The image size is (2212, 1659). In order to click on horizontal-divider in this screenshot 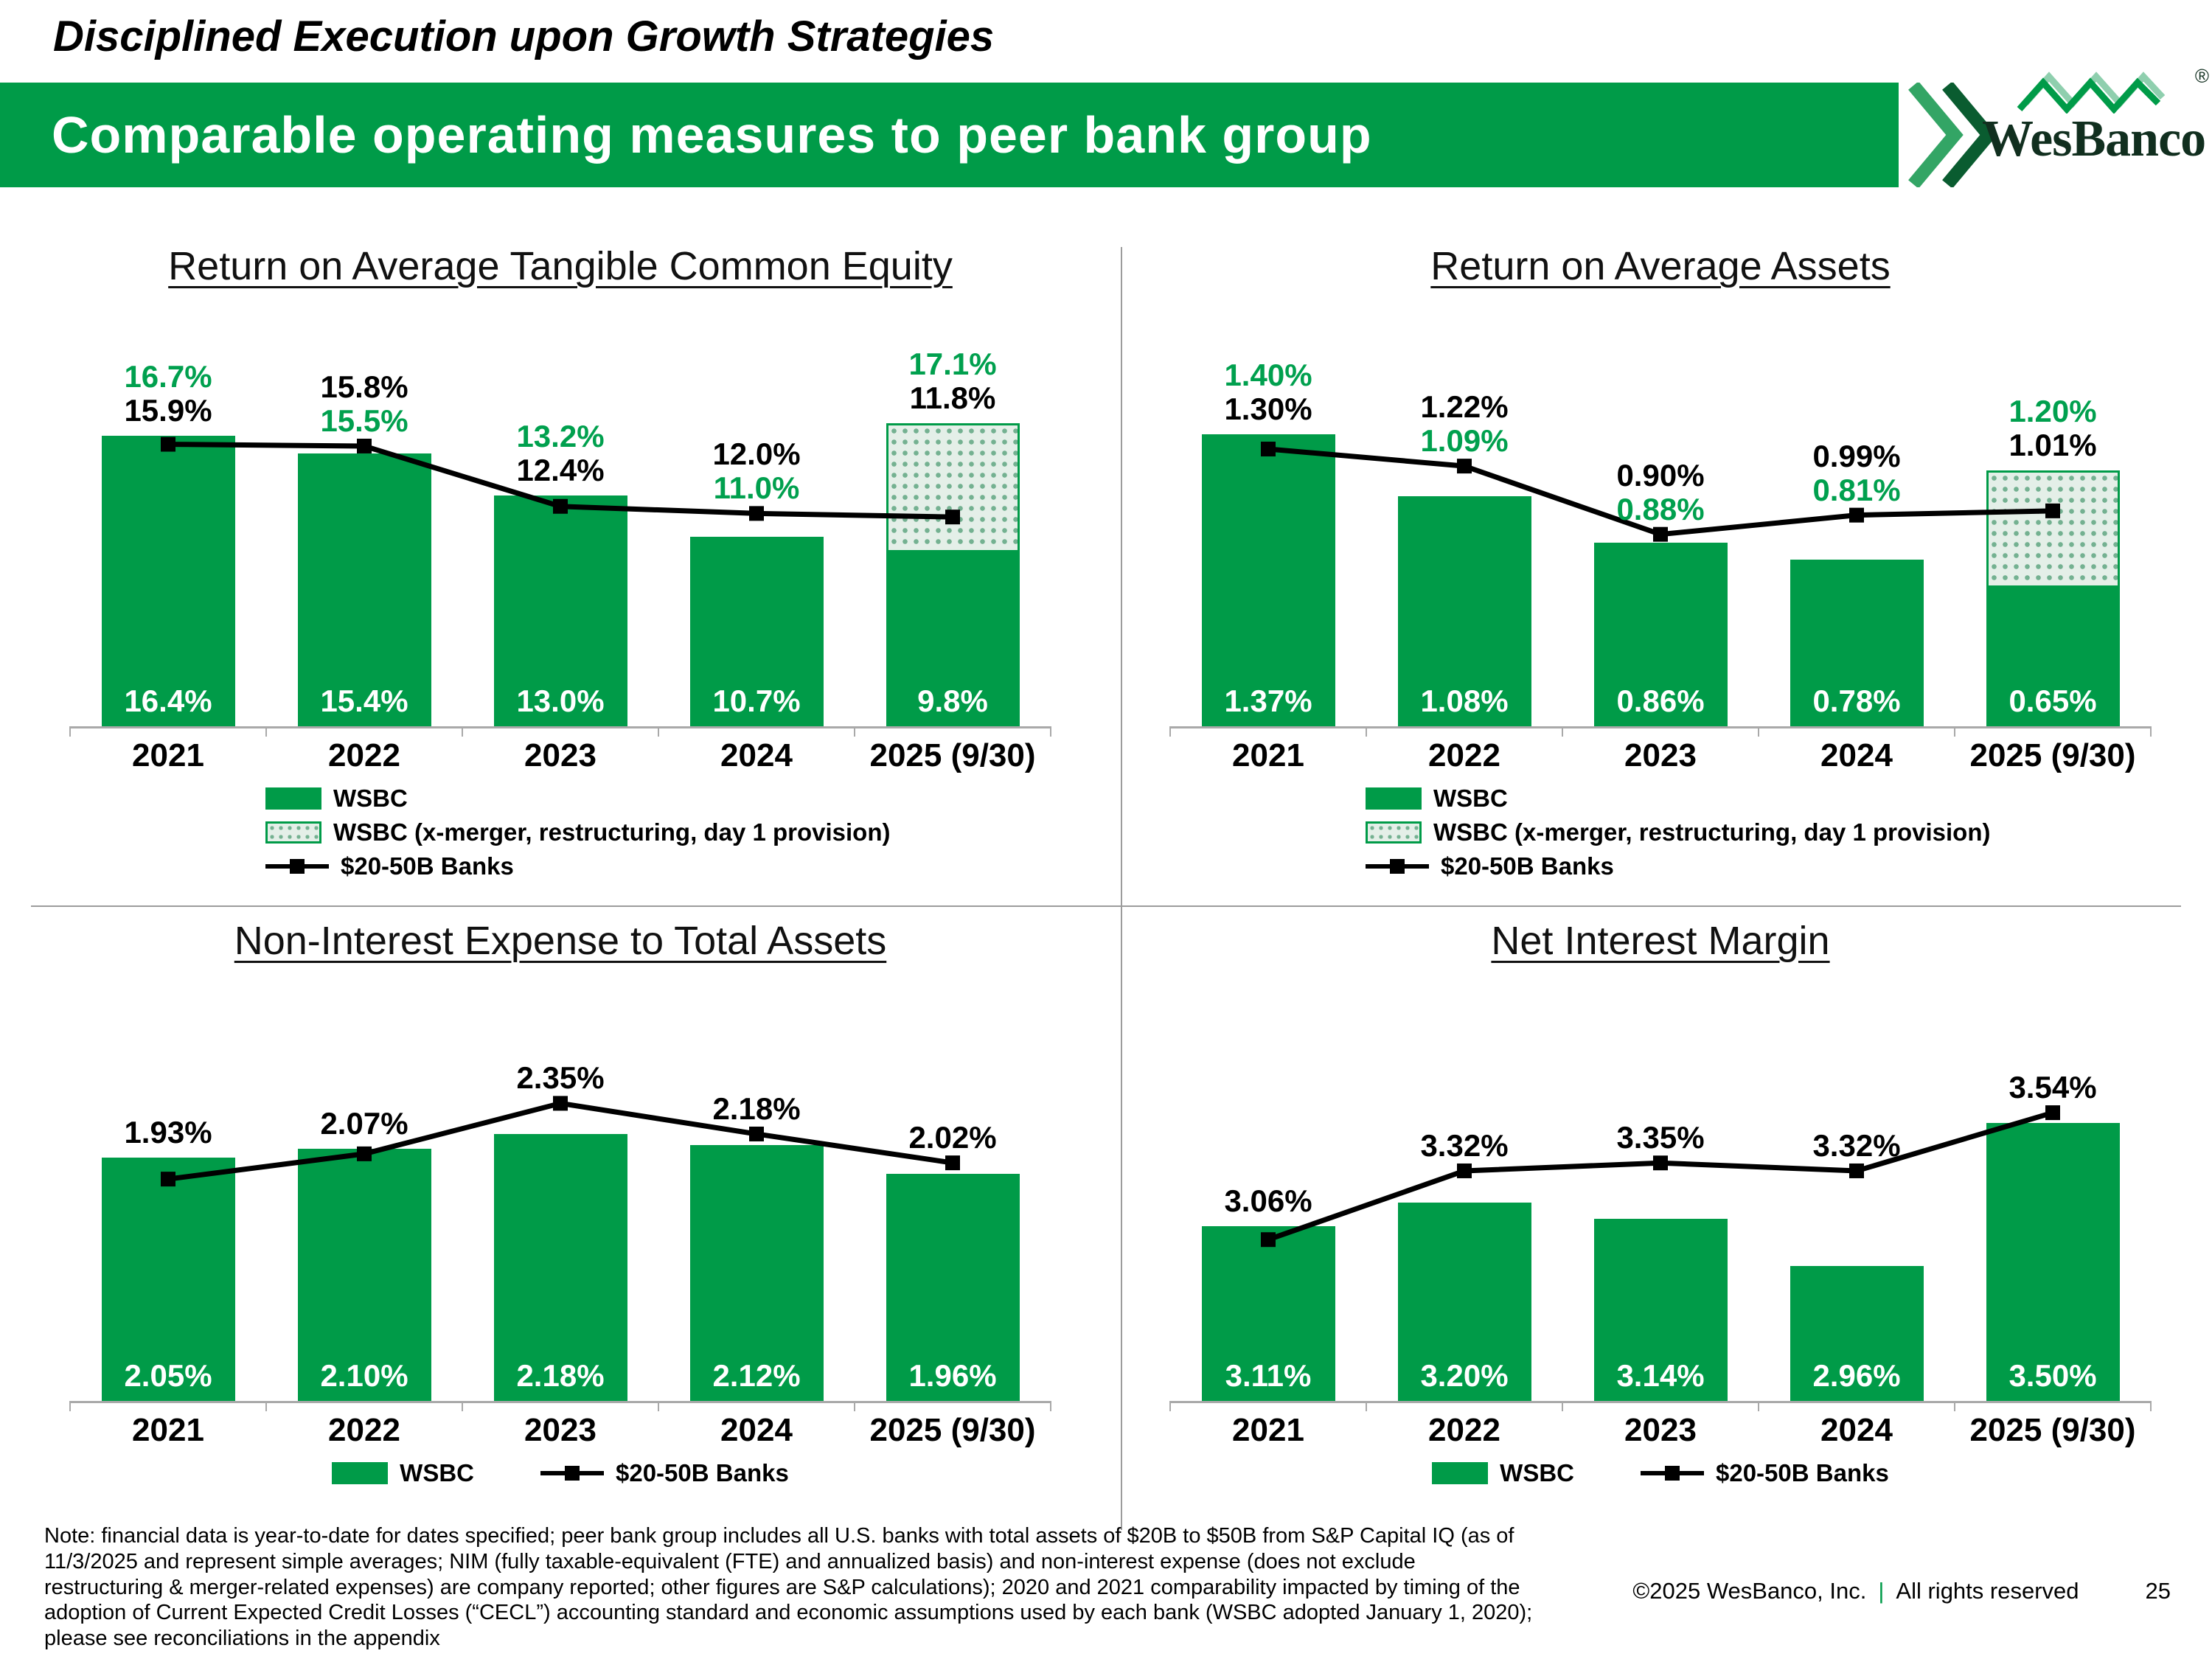, I will do `click(1106, 906)`.